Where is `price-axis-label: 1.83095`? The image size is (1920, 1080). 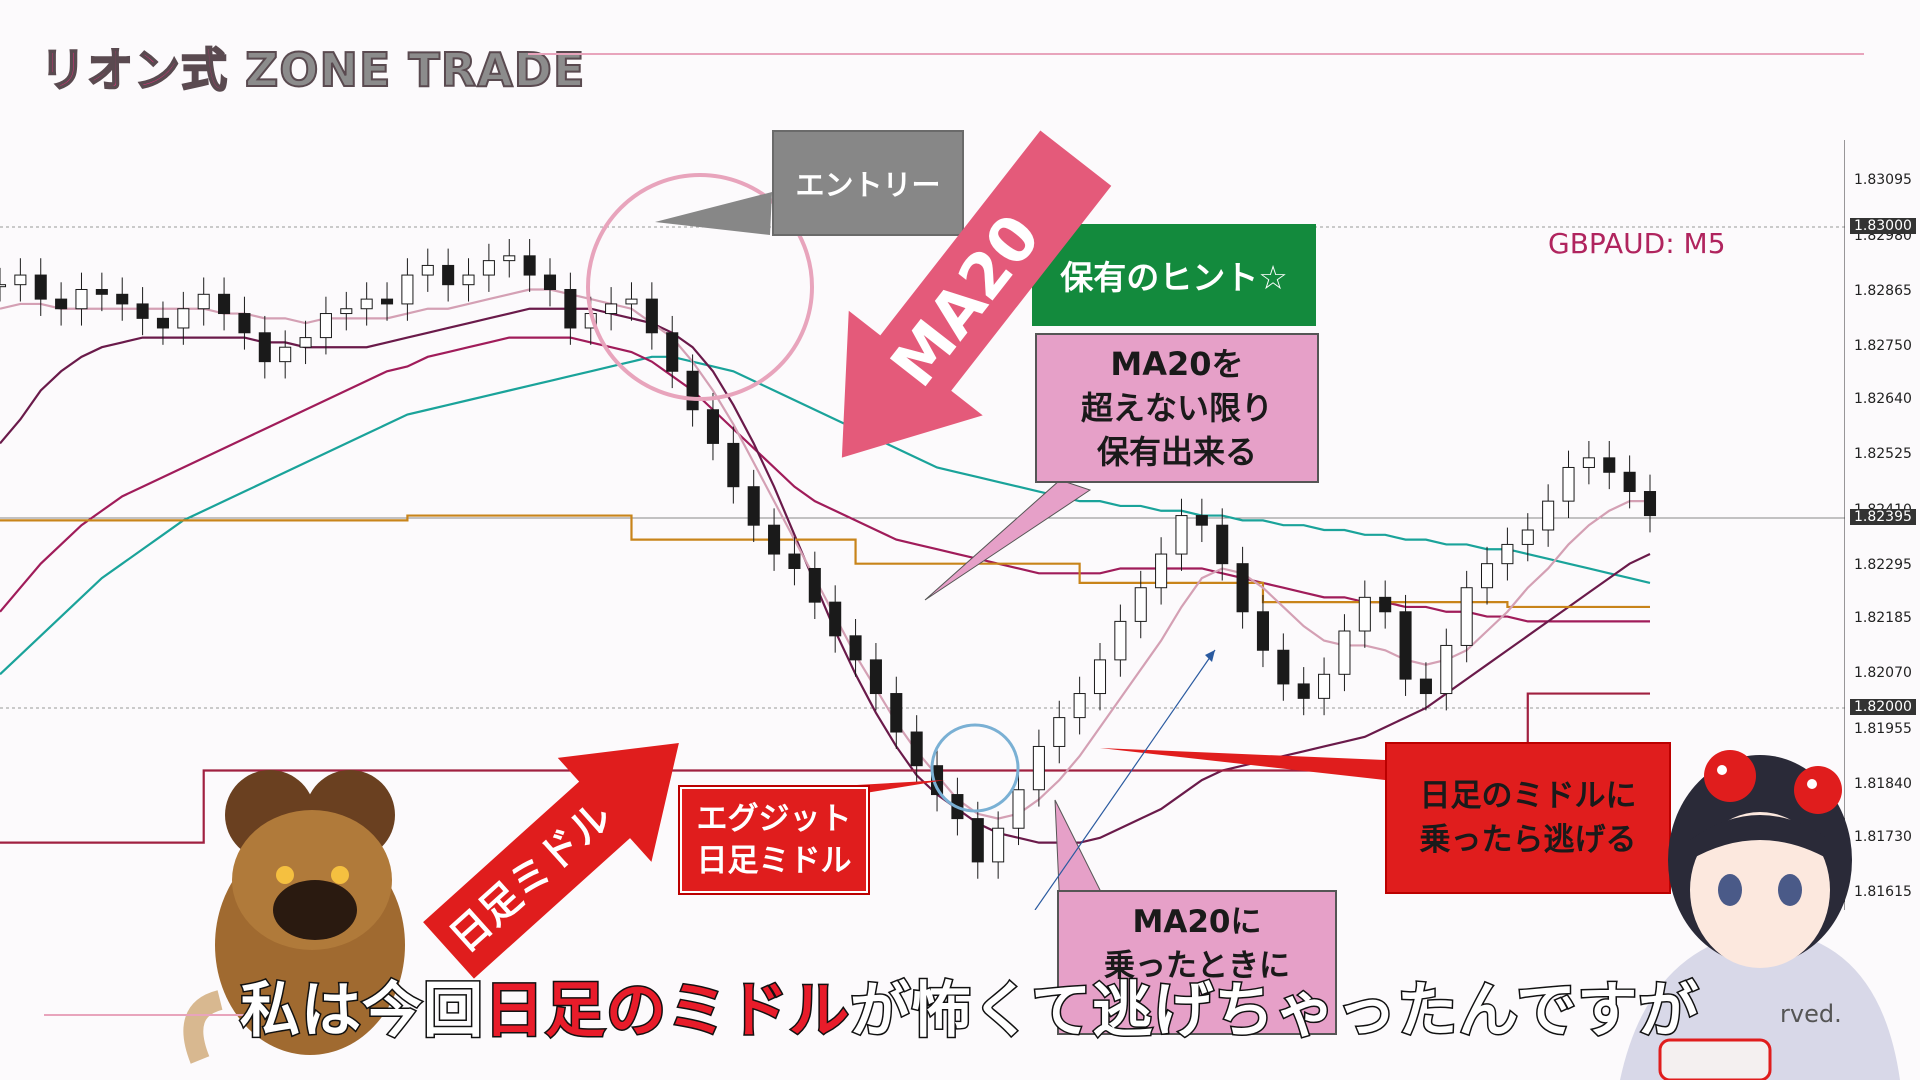 price-axis-label: 1.83095 is located at coordinates (1883, 180).